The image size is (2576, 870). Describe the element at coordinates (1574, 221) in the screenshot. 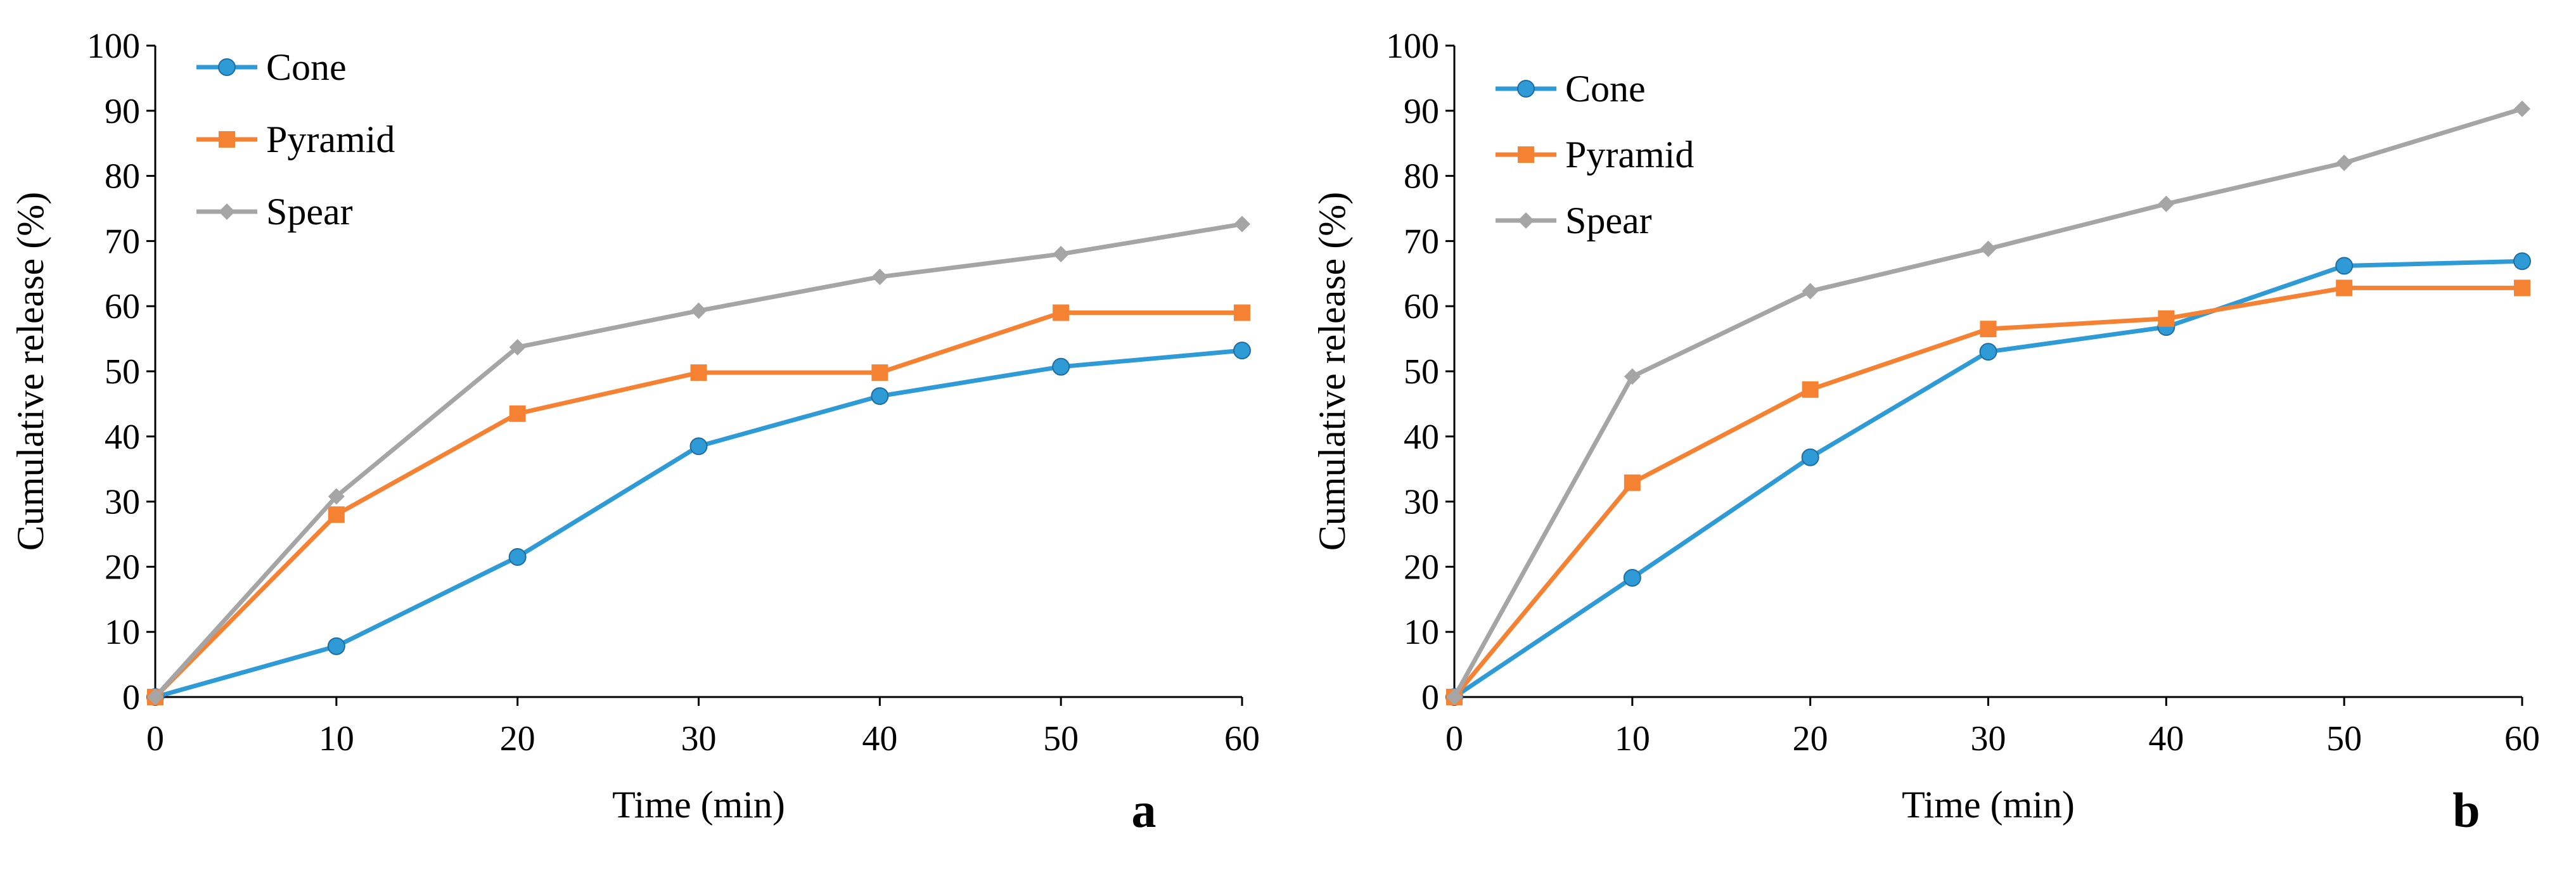

I see `legend-item-spear: Spear` at that location.